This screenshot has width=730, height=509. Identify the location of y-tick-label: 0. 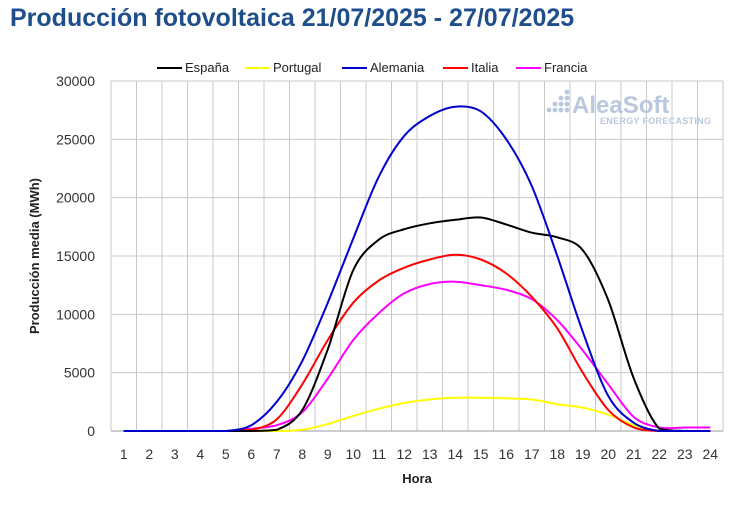
(91, 431).